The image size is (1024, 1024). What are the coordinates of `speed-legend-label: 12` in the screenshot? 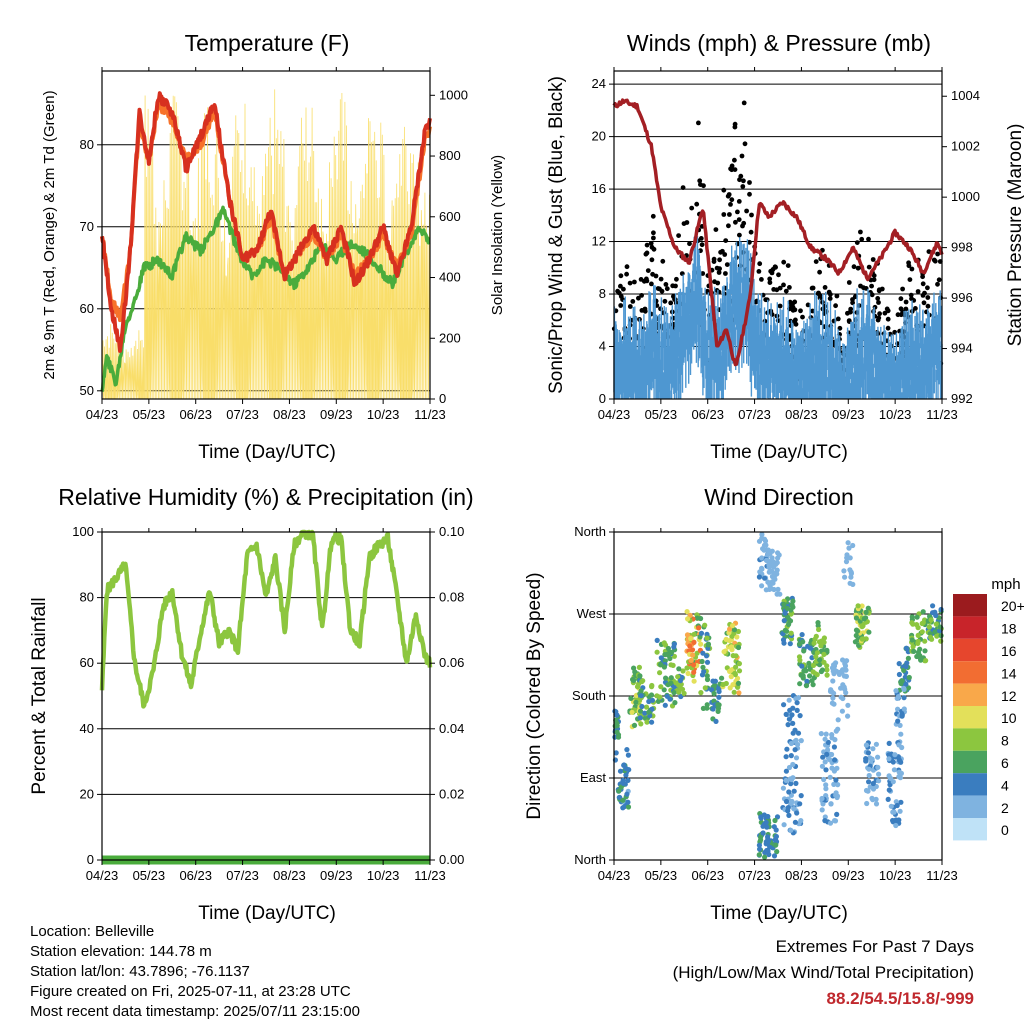 It's located at (1009, 696).